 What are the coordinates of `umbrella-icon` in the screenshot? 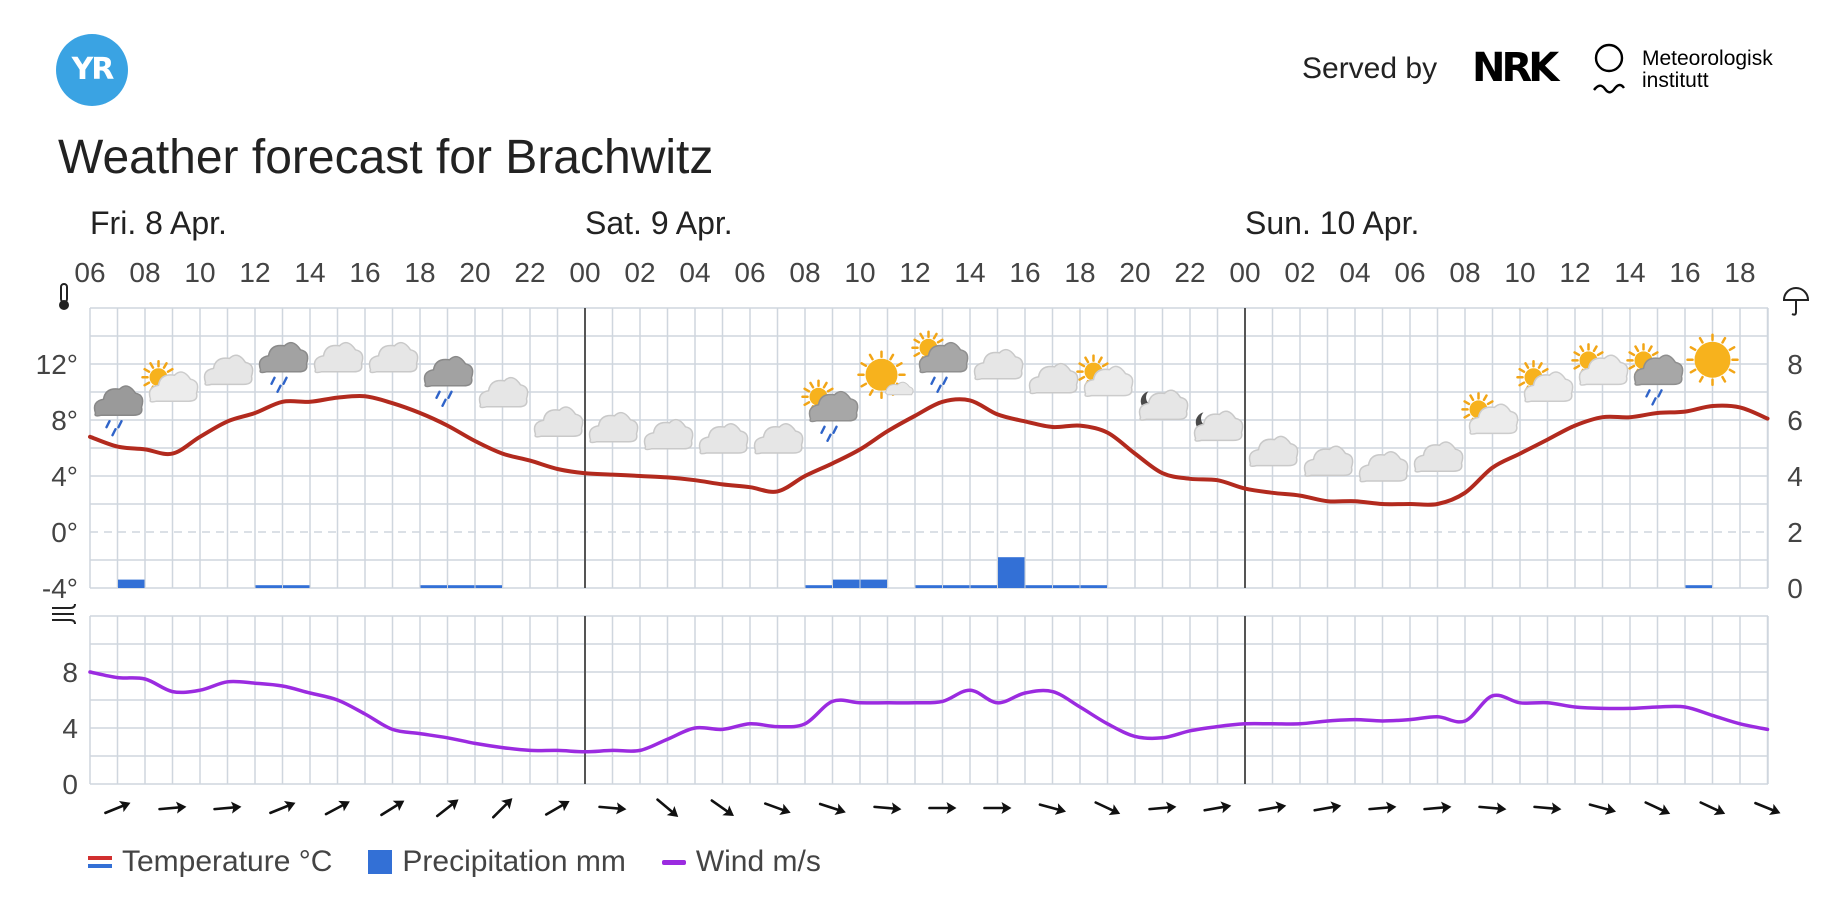 It's located at (1796, 301).